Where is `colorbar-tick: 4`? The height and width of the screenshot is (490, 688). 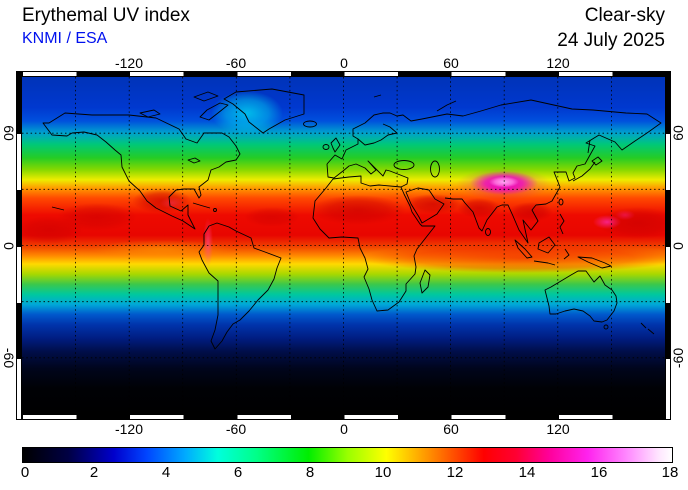 colorbar-tick: 4 is located at coordinates (166, 472).